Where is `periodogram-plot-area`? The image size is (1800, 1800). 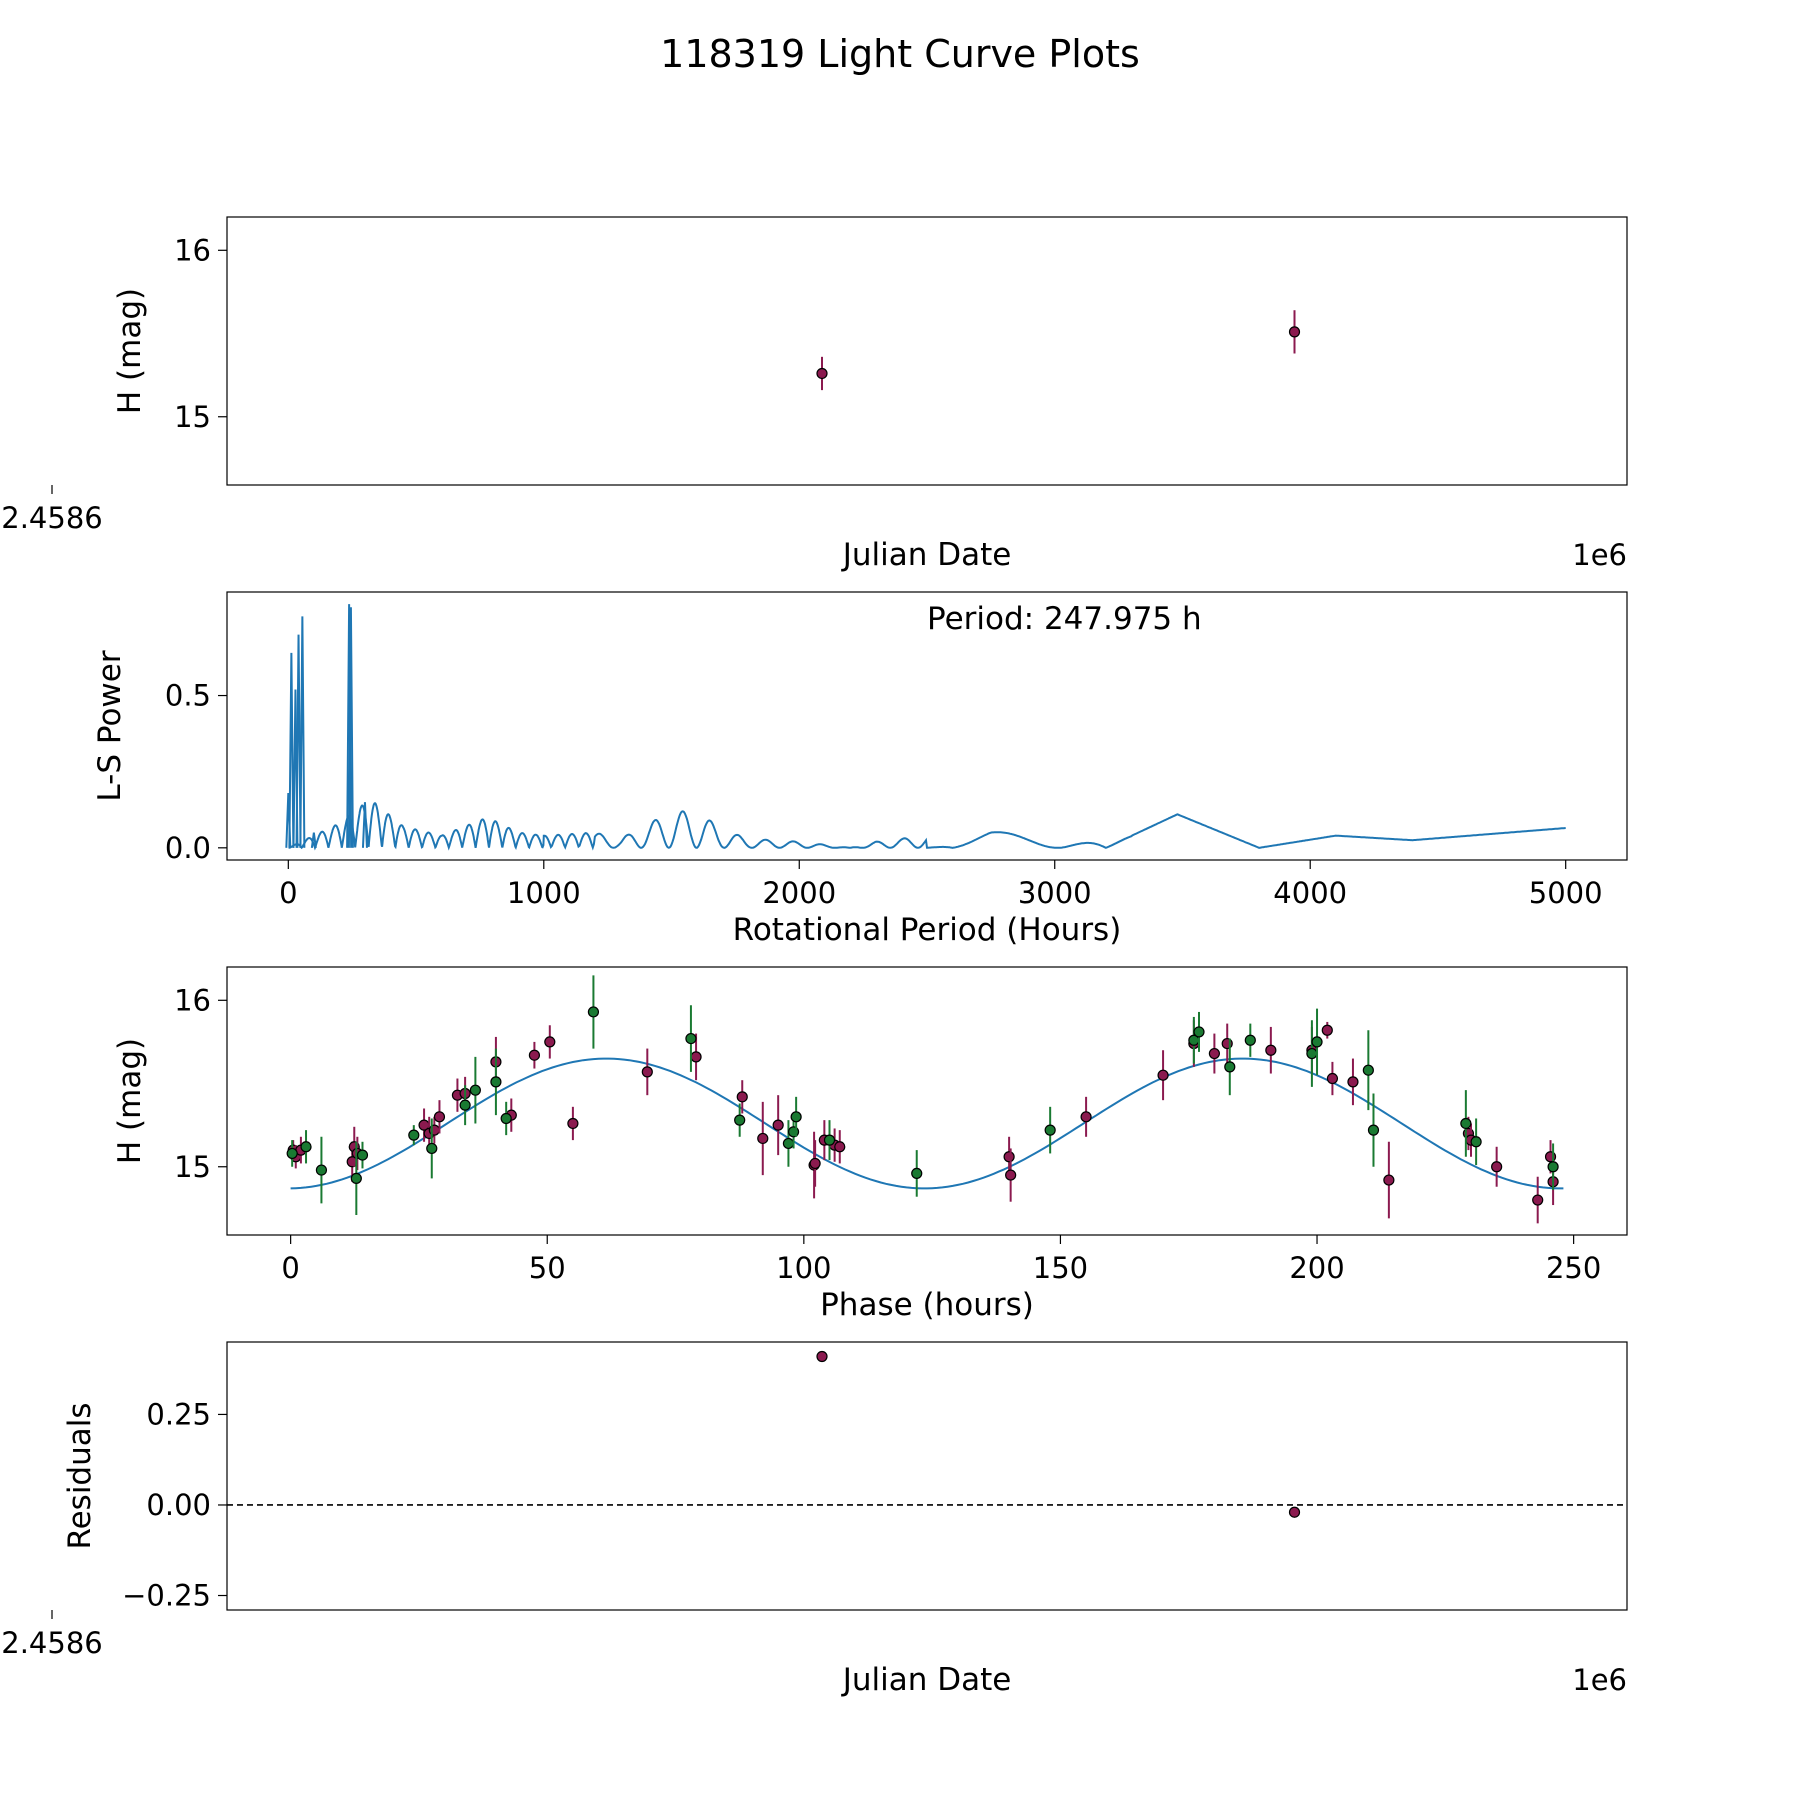
periodogram-plot-area is located at coordinates (925, 727).